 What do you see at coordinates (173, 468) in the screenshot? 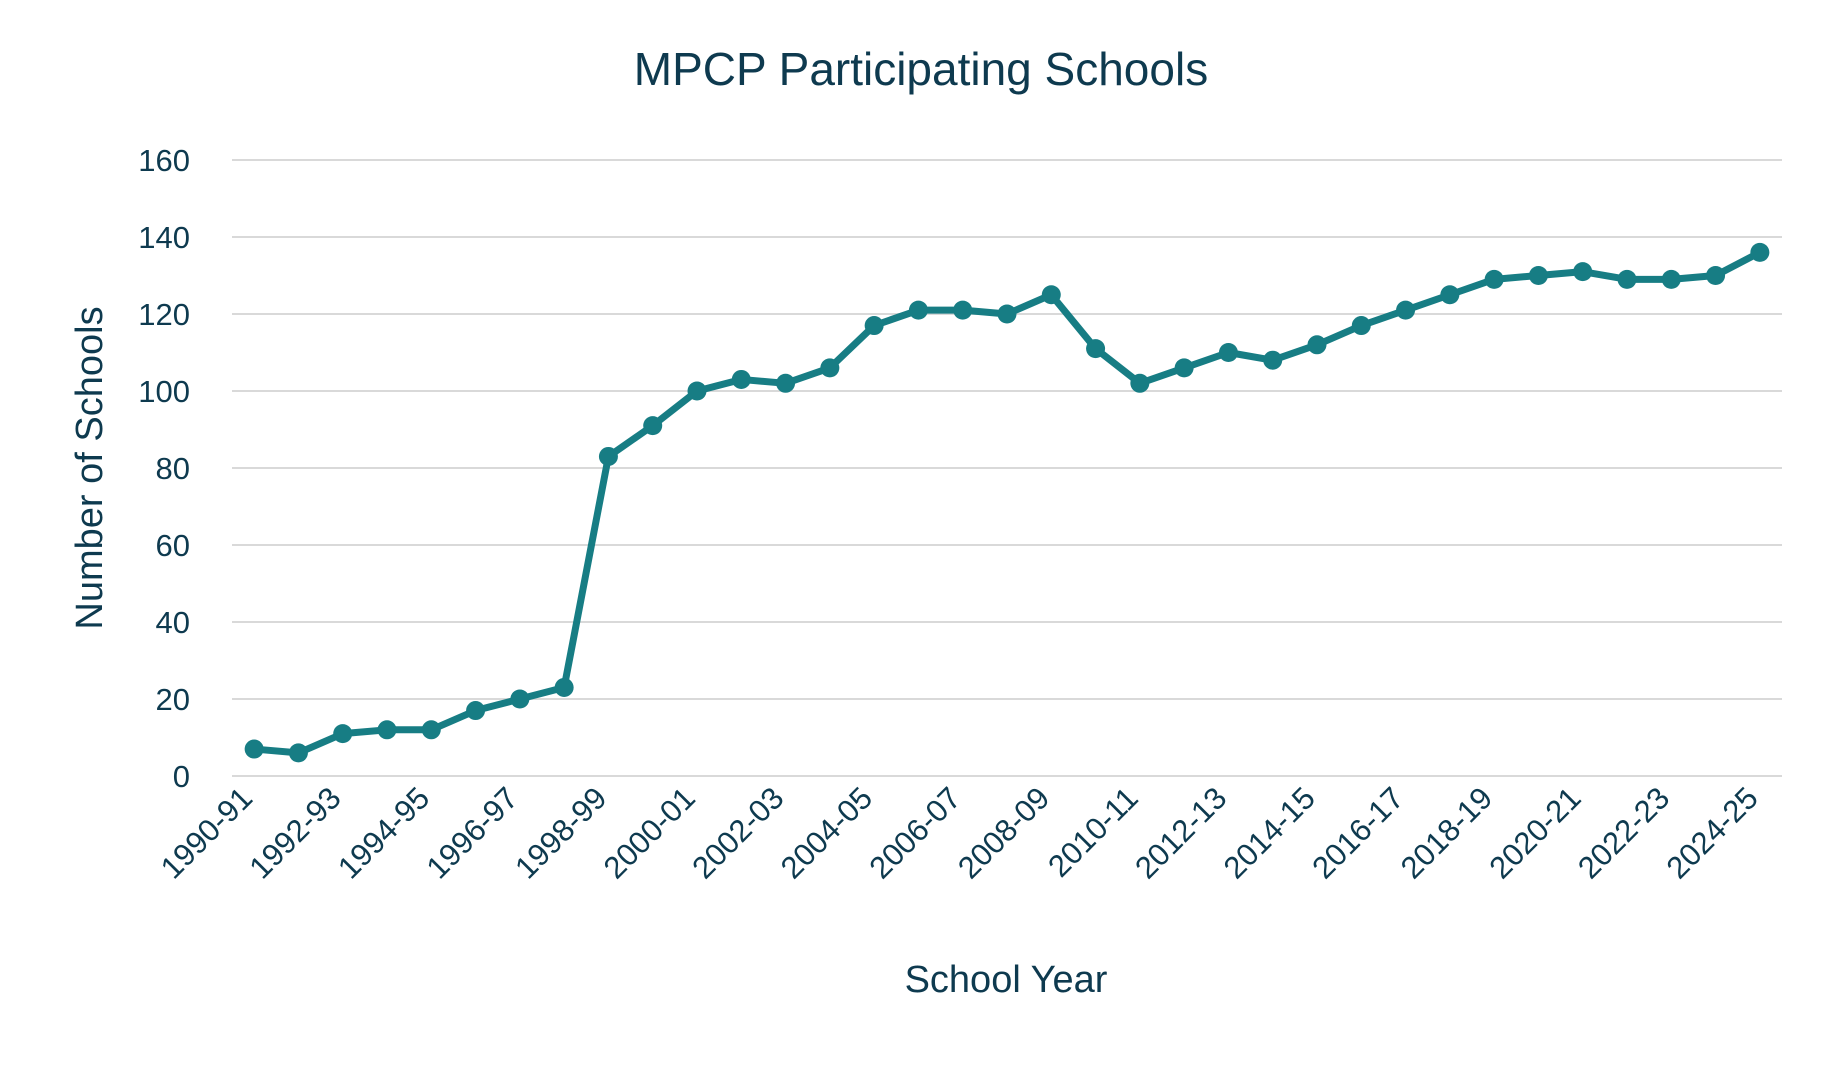
I see `y-tick-label: 80` at bounding box center [173, 468].